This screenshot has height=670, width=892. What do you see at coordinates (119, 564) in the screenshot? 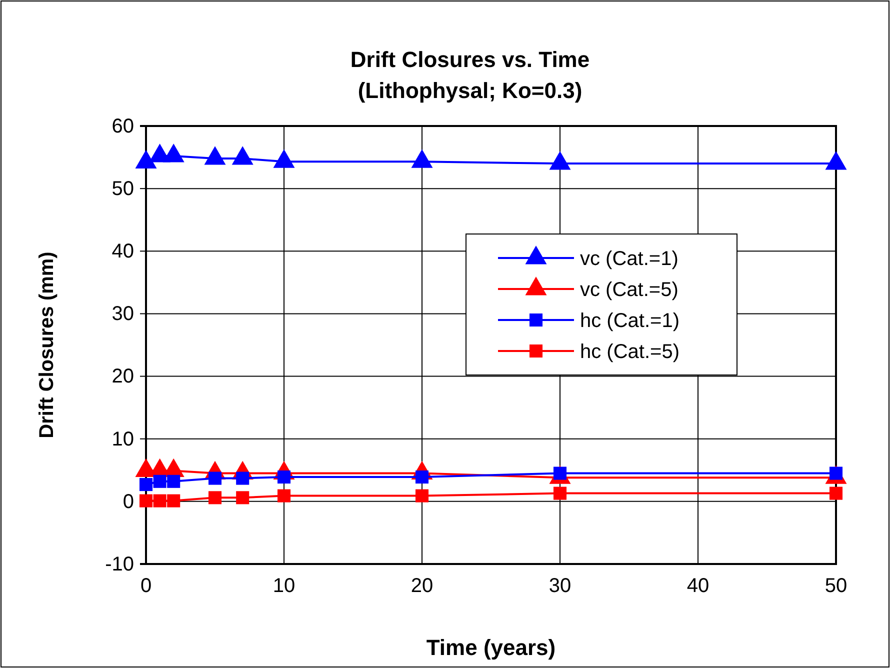
I see `y-tick-label: -10` at bounding box center [119, 564].